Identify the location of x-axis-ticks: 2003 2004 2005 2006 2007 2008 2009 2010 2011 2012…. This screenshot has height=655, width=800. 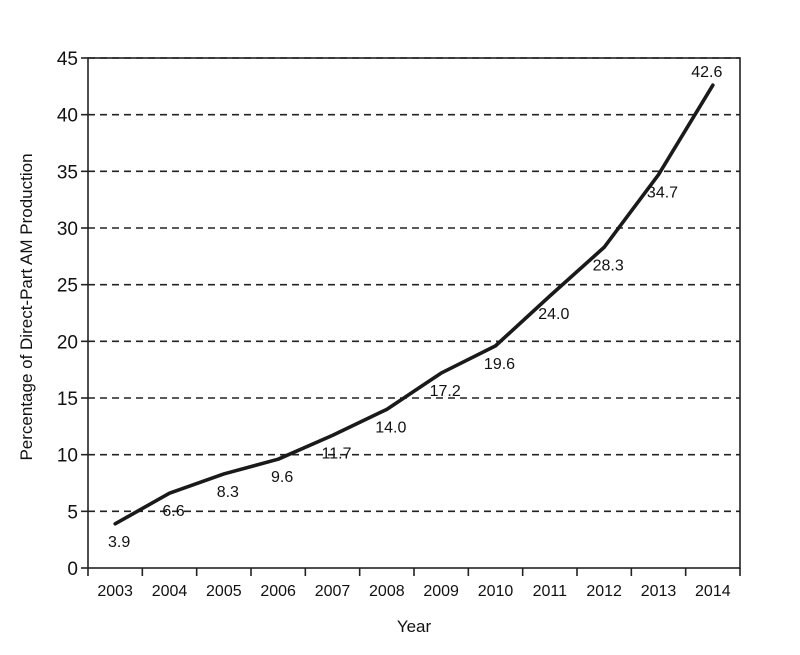
(414, 584).